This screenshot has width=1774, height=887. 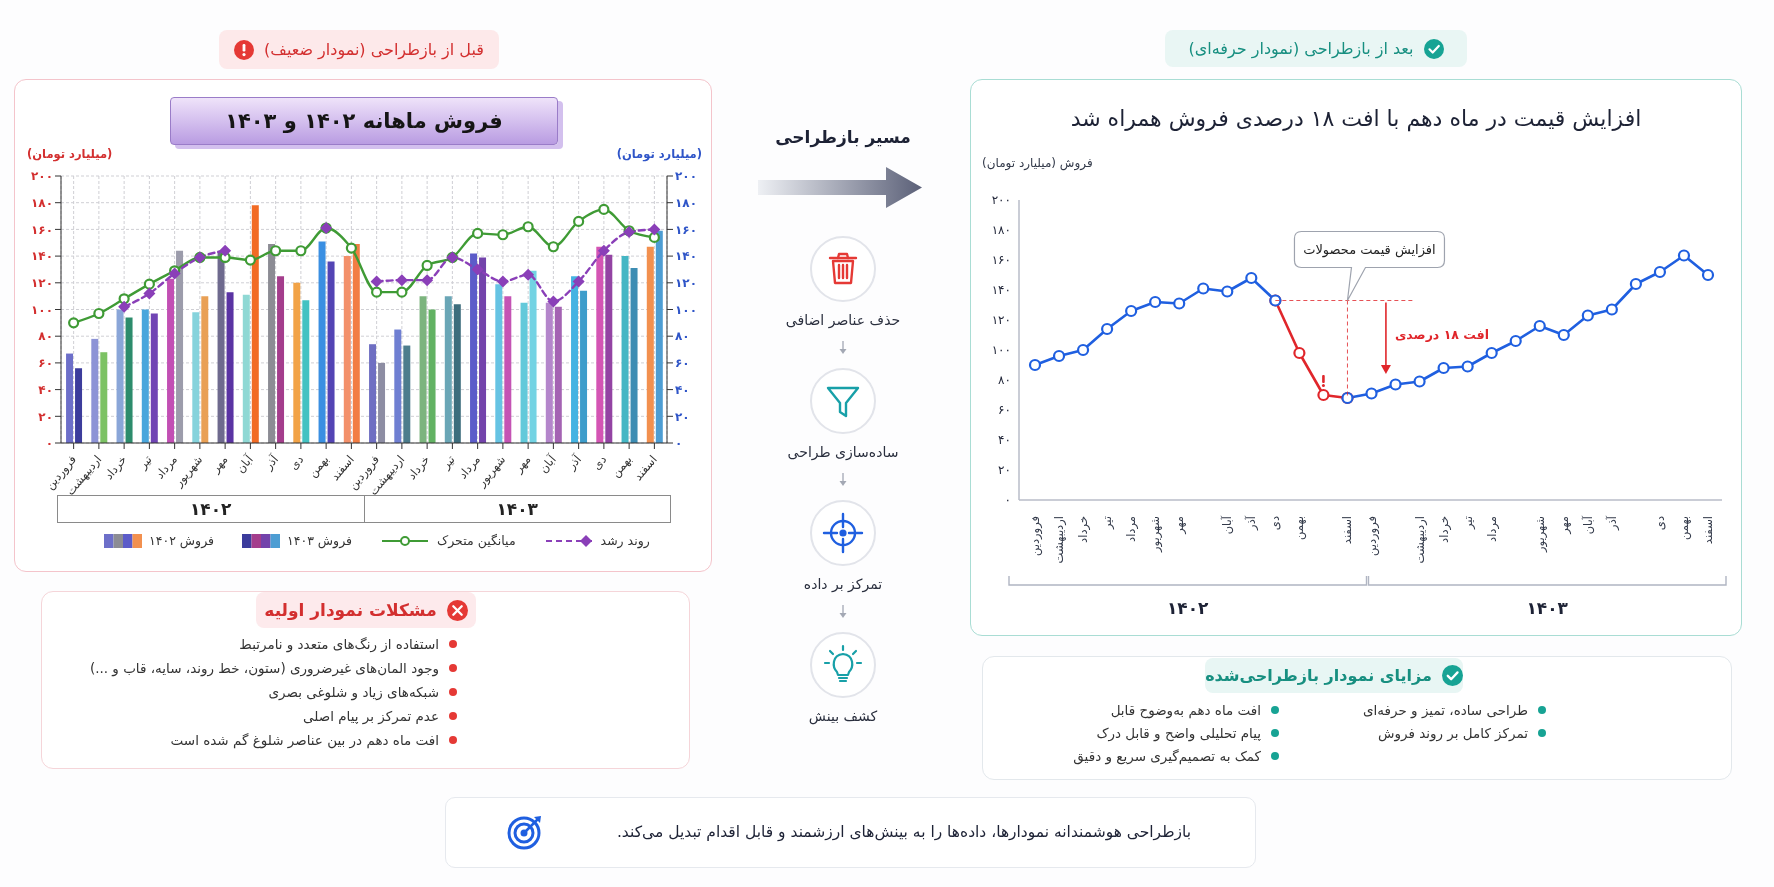 I want to click on text: شبکه‌های زیاد و شلوغی بصری, so click(x=353, y=692).